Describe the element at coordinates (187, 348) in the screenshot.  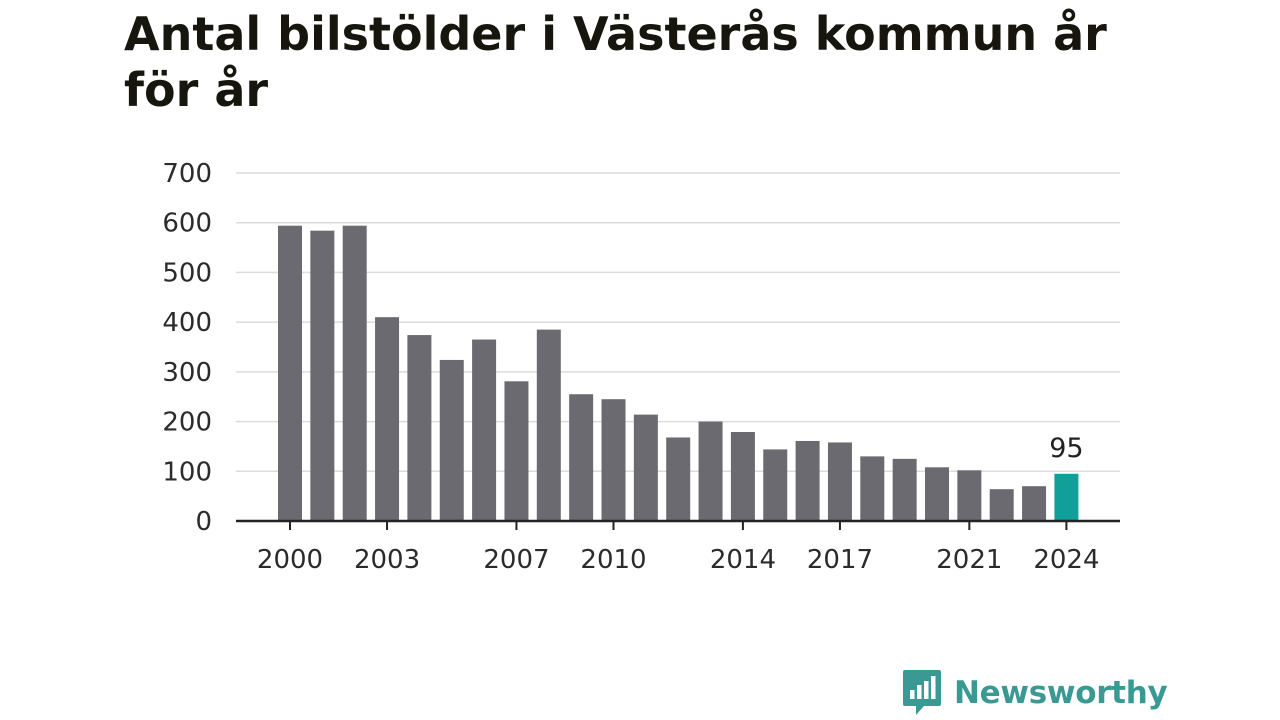
I see `y-axis-tick-labels: 0 100 200 300 400 500 600 700` at that location.